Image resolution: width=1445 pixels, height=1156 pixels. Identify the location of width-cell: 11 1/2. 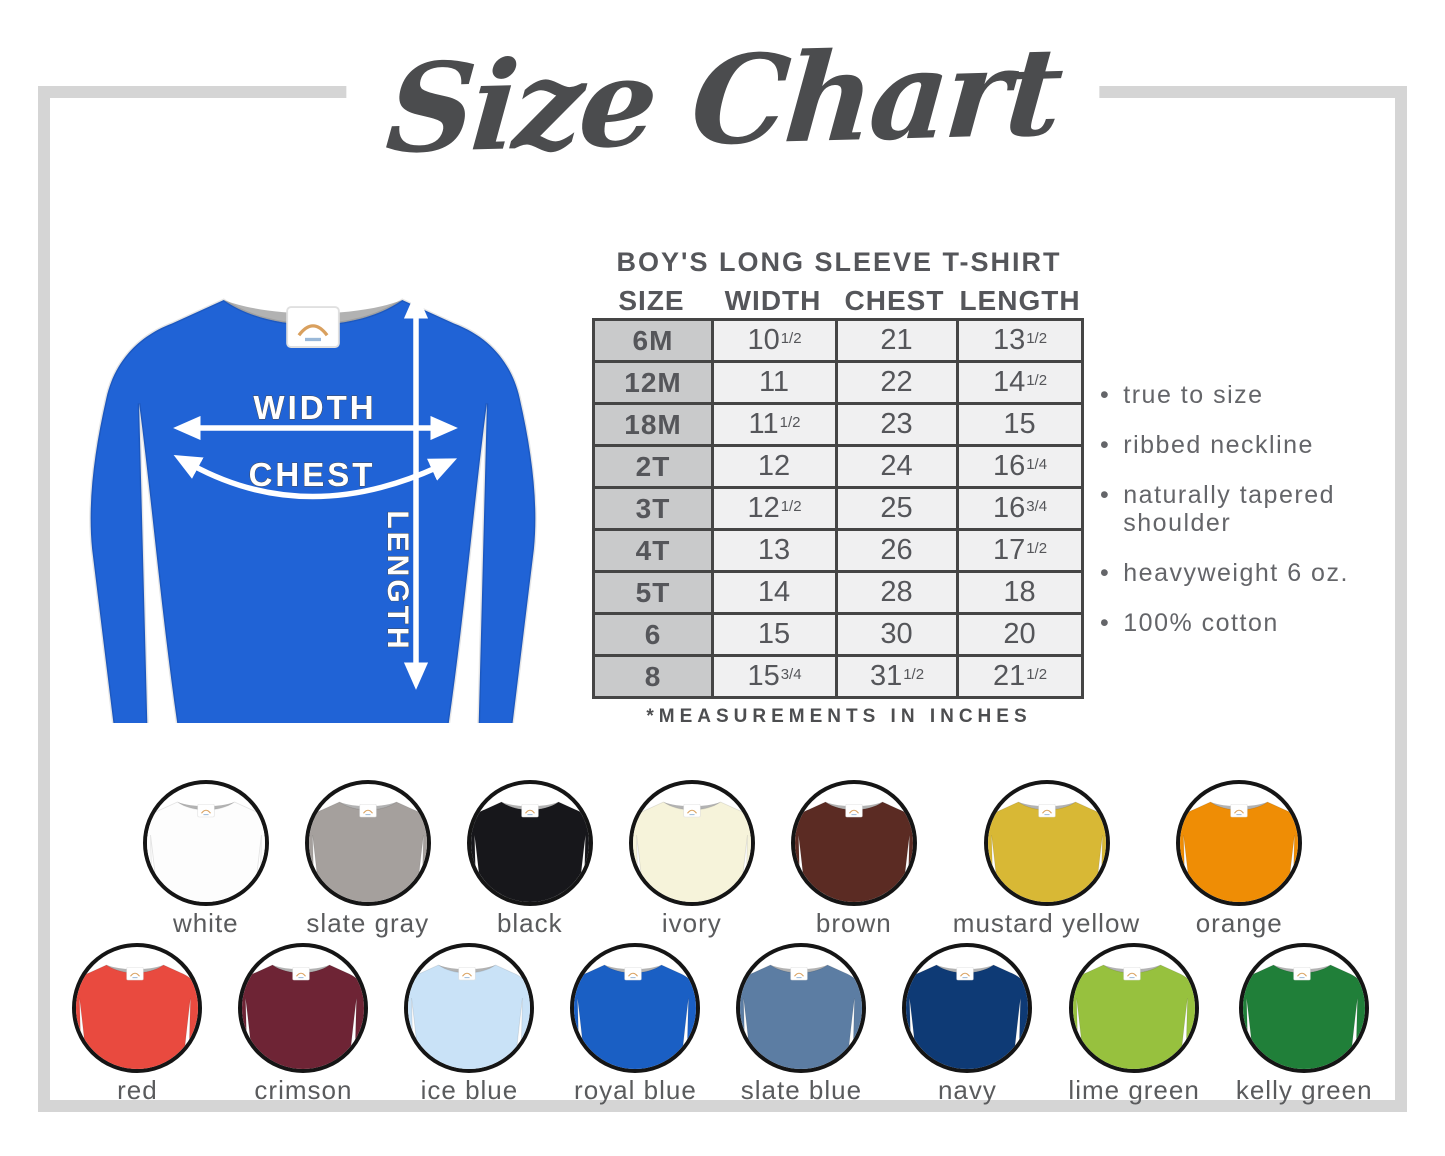
(774, 424).